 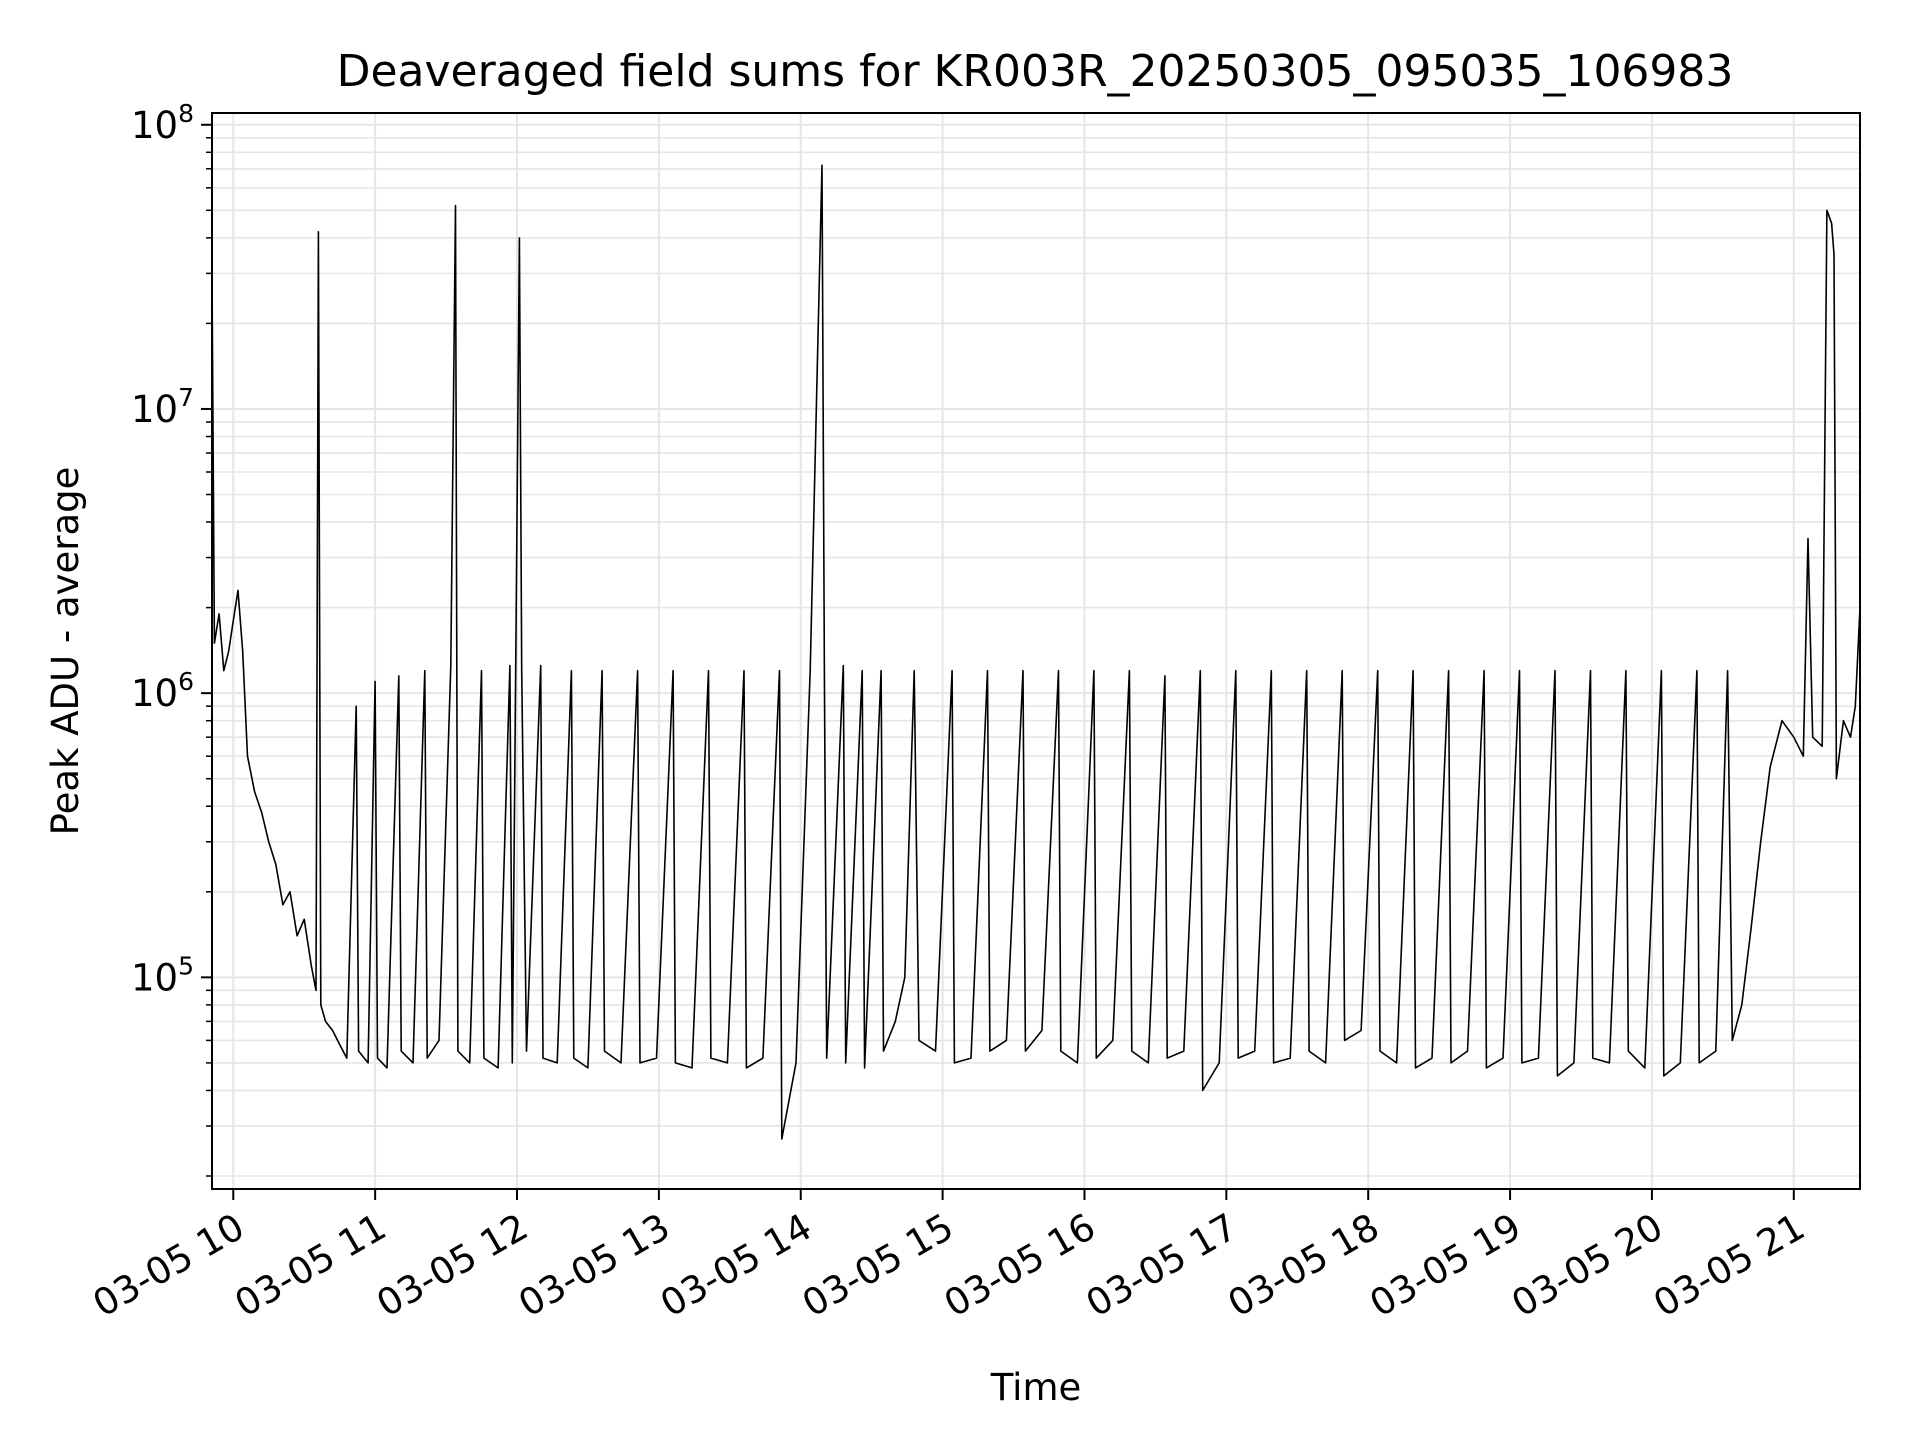 What do you see at coordinates (65, 651) in the screenshot?
I see `y-axis-label: Peak ADU - average` at bounding box center [65, 651].